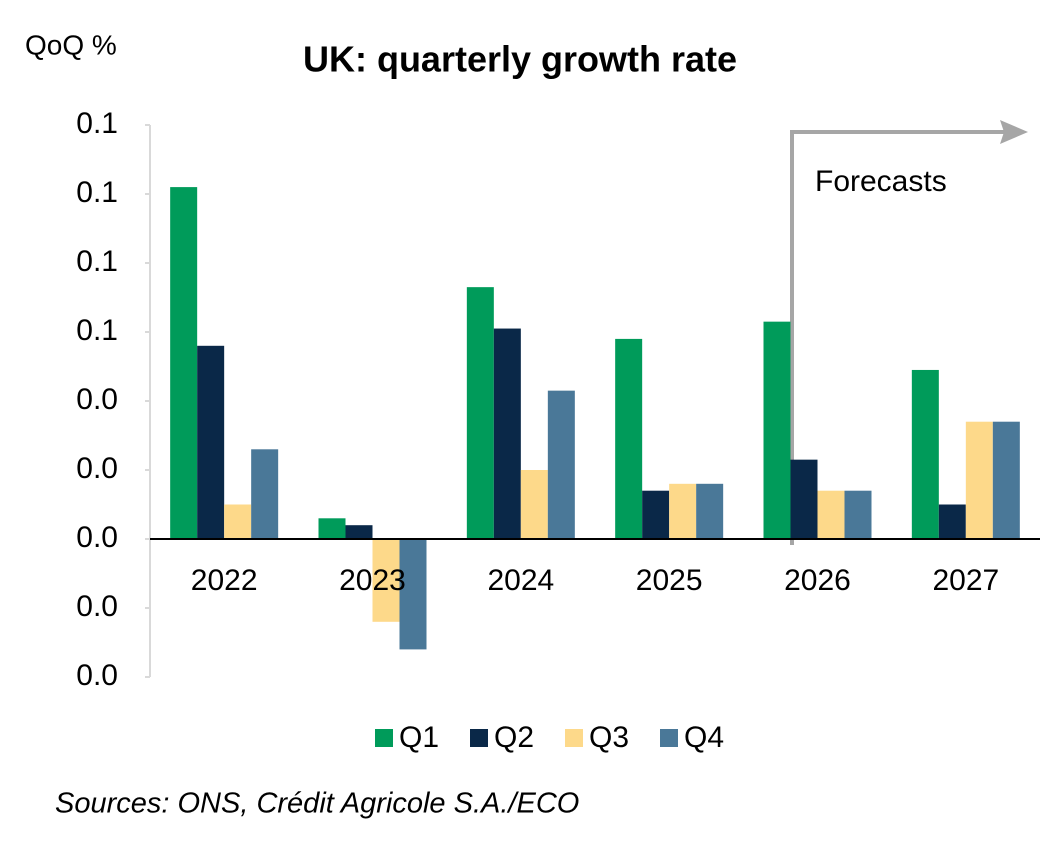  Describe the element at coordinates (419, 737) in the screenshot. I see `legend-label: Q1` at that location.